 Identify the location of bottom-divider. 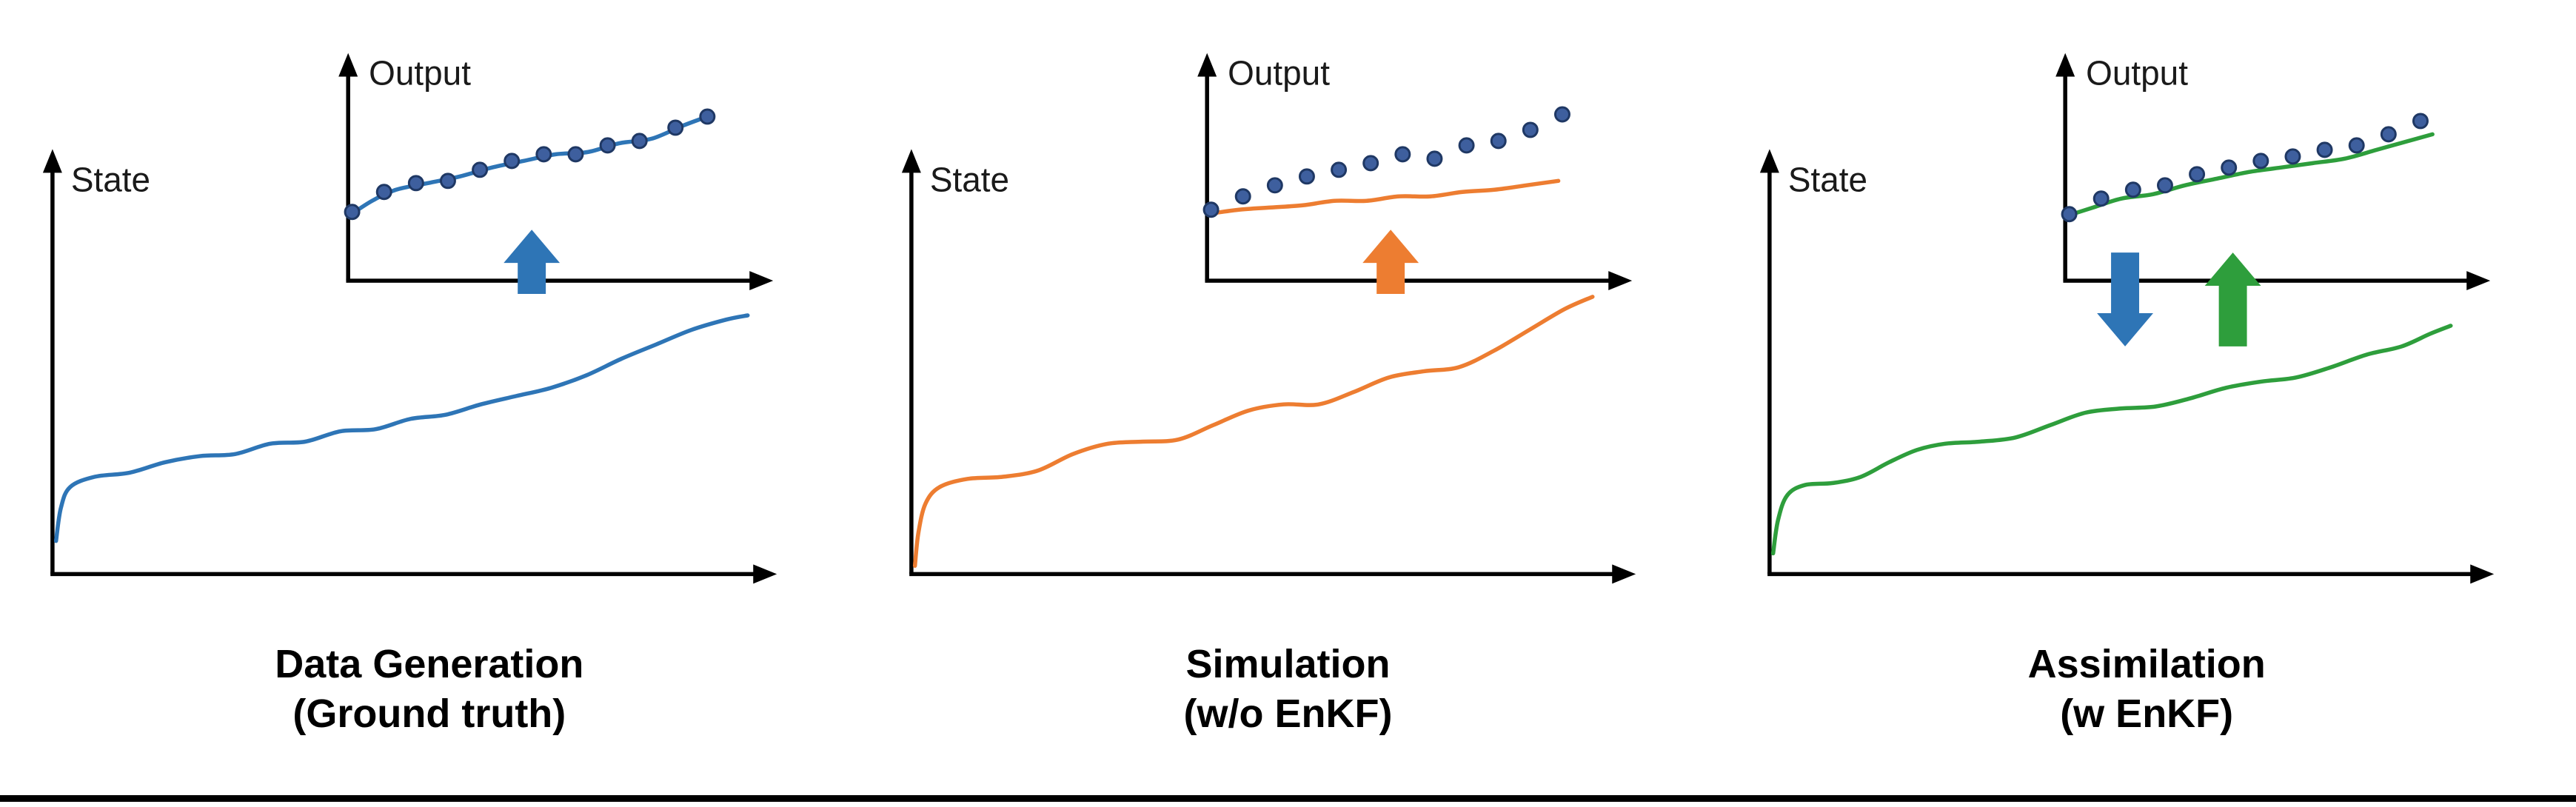
(1288, 798).